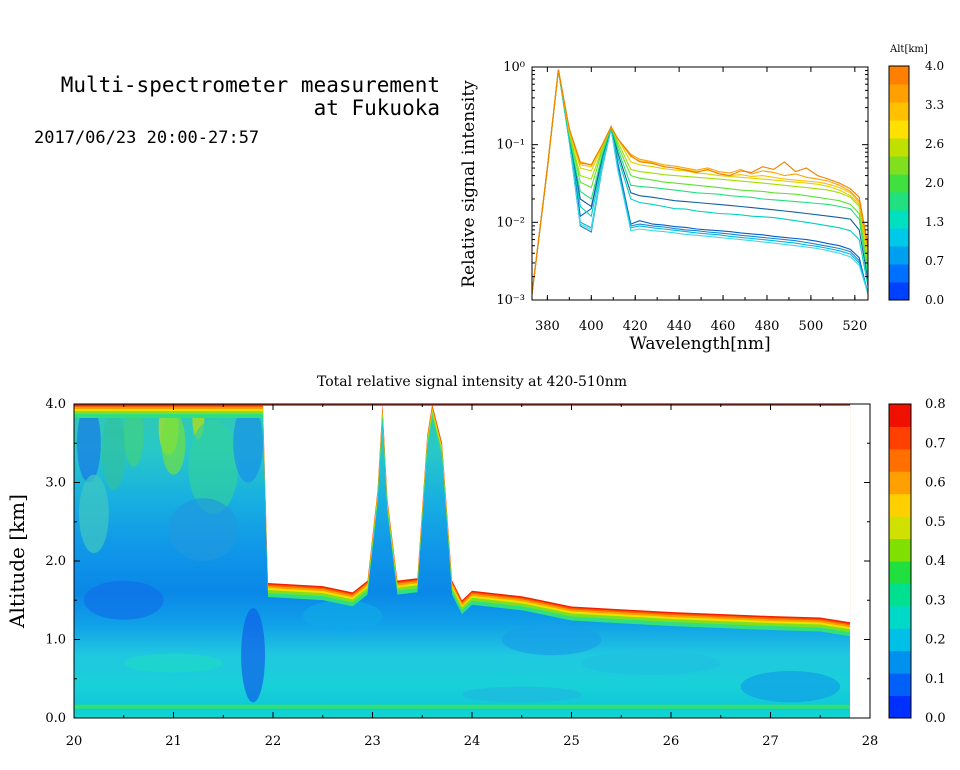 The width and height of the screenshot is (960, 770). Describe the element at coordinates (17, 561) in the screenshot. I see `heatmap-y-label: Altitude [km]` at that location.